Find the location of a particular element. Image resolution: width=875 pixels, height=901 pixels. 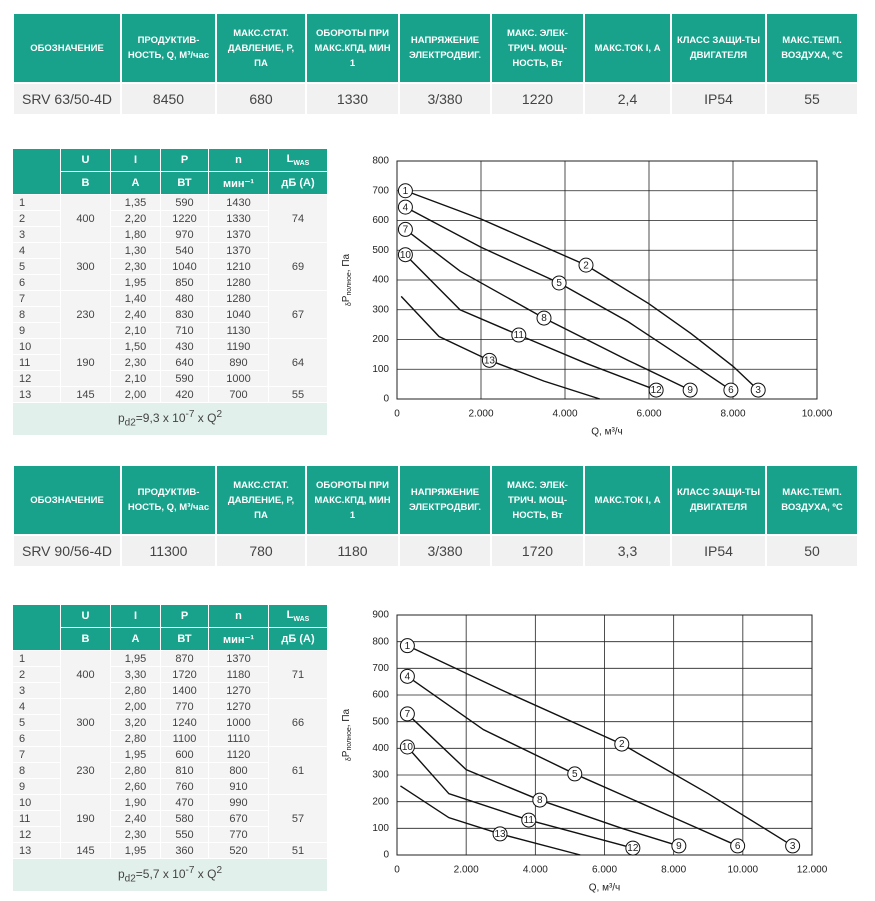

sound-level: 74 is located at coordinates (298, 218).